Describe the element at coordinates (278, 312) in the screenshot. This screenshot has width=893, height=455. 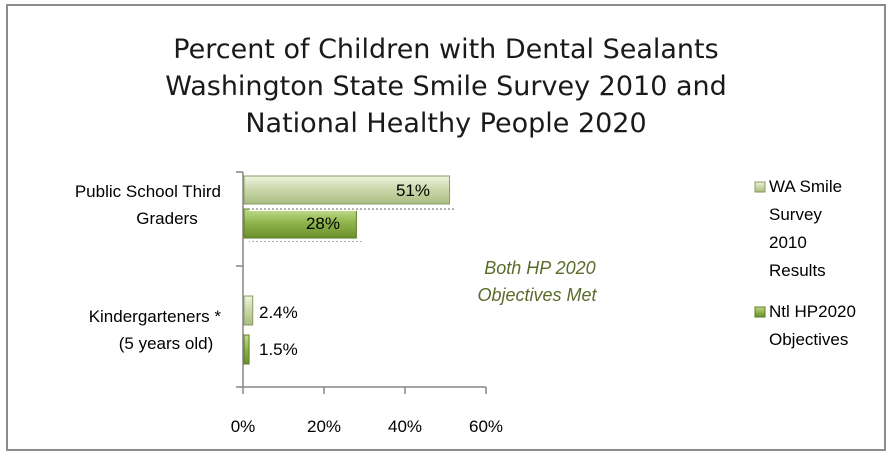
I see `data-label-wa-kindergarteners: 2.4%` at that location.